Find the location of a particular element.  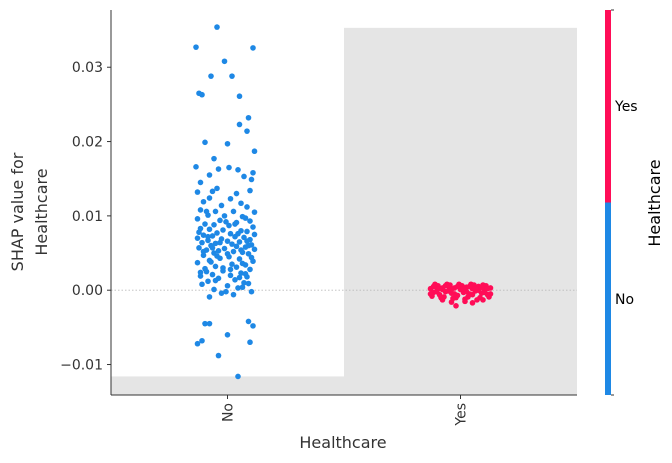

histogram-band-no is located at coordinates (227, 385).